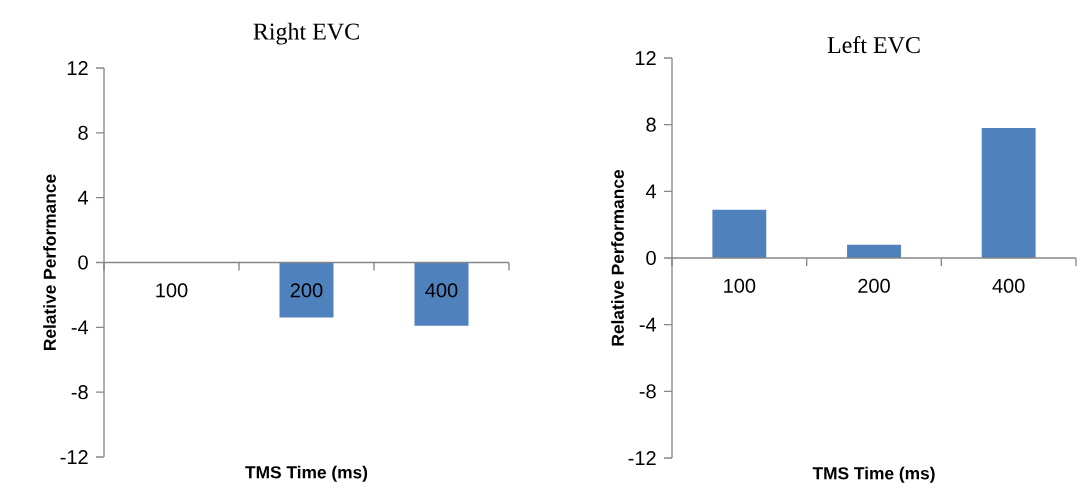  Describe the element at coordinates (306, 33) in the screenshot. I see `chart-title: Right EVC` at that location.